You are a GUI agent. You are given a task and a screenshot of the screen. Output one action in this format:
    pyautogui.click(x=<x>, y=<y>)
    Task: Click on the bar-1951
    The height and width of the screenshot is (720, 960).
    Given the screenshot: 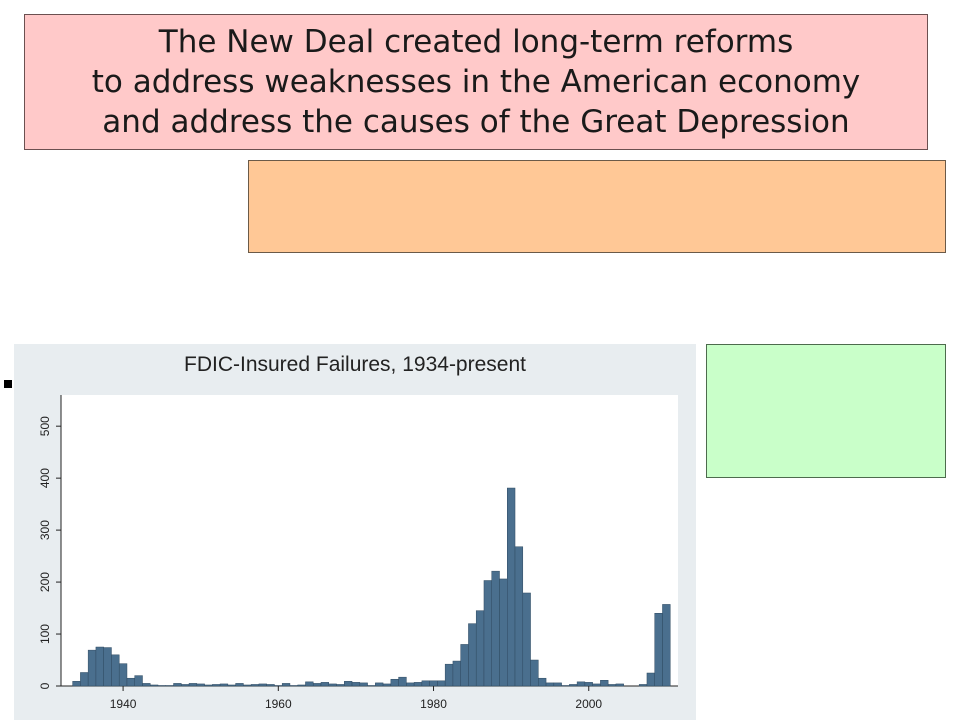 What is the action you would take?
    pyautogui.click(x=208, y=685)
    